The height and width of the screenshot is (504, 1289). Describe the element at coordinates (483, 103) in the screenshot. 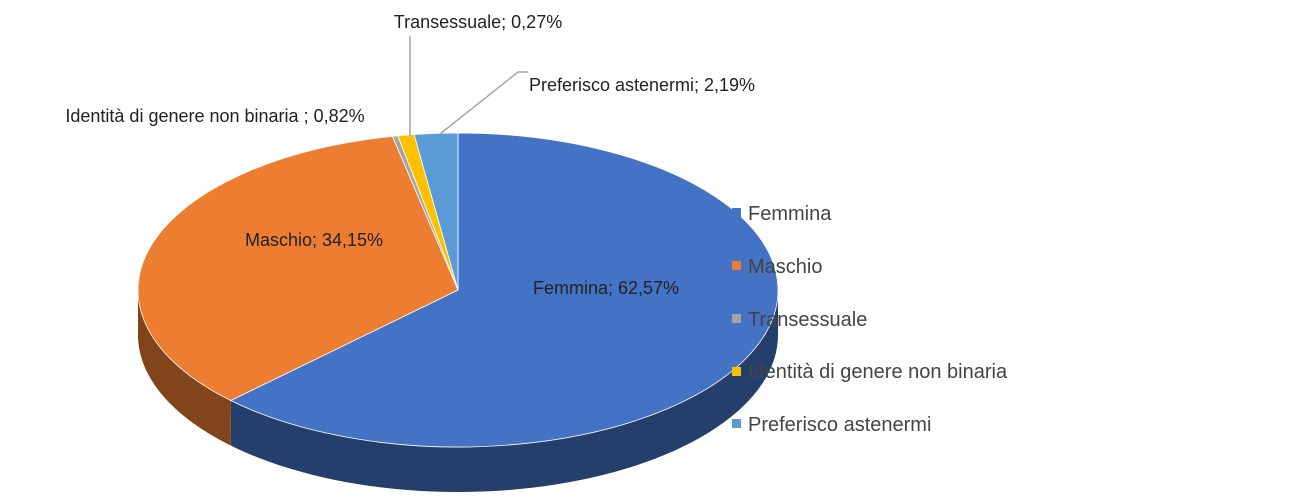

I see `leader-line` at that location.